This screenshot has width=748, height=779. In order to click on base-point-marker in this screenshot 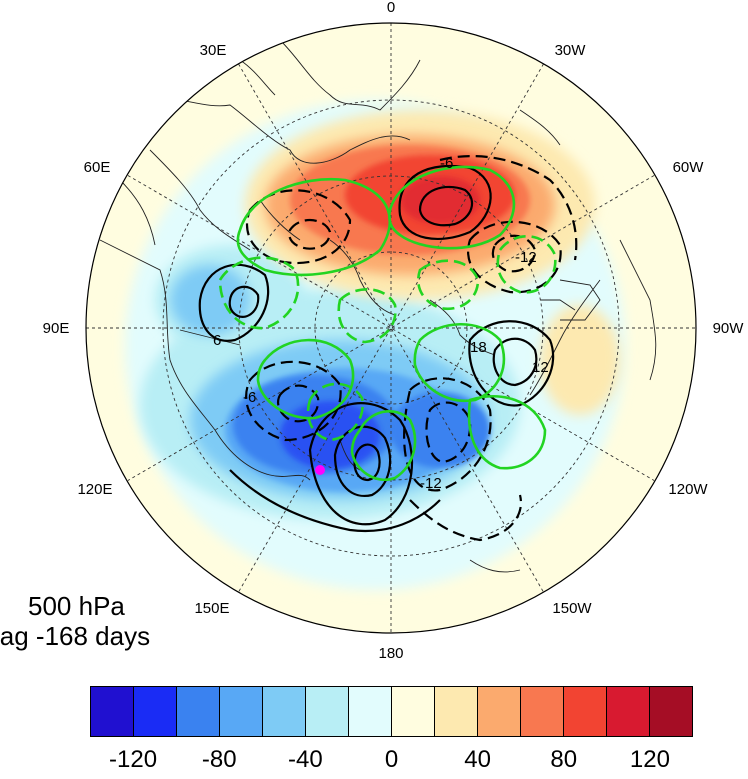, I will do `click(320, 470)`.